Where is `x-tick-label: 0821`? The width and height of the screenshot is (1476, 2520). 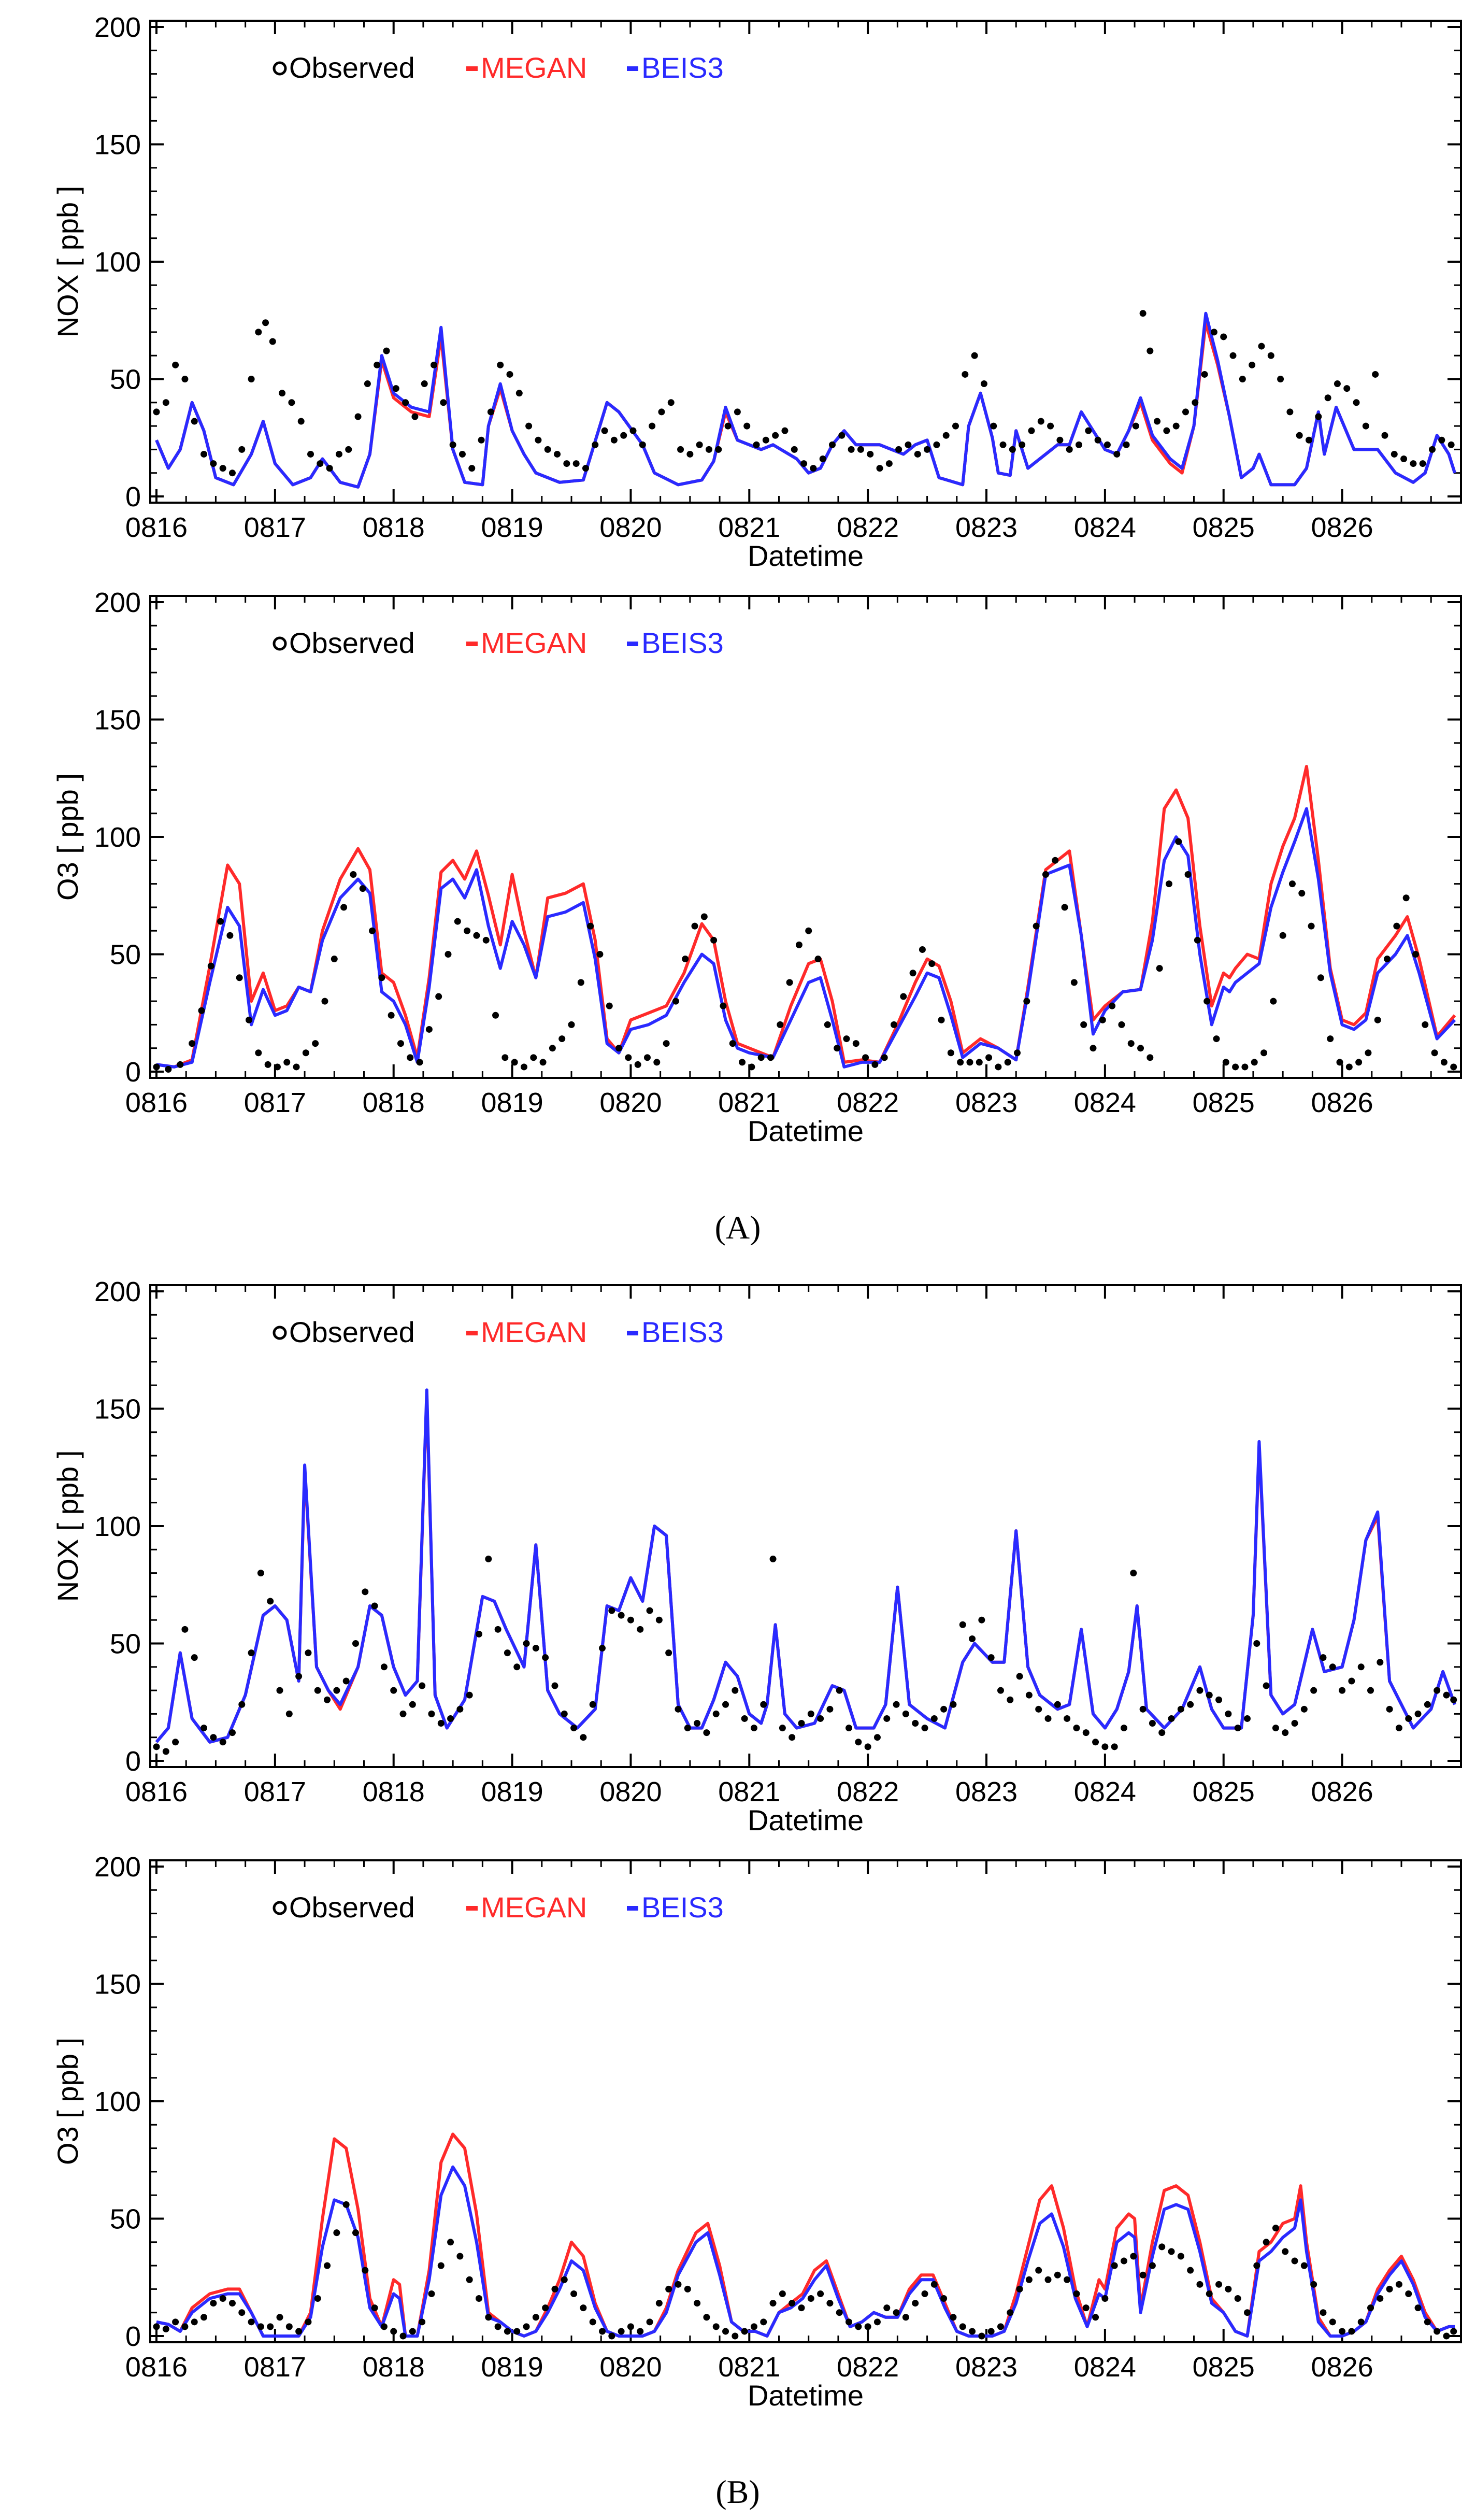 x-tick-label: 0821 is located at coordinates (749, 1102).